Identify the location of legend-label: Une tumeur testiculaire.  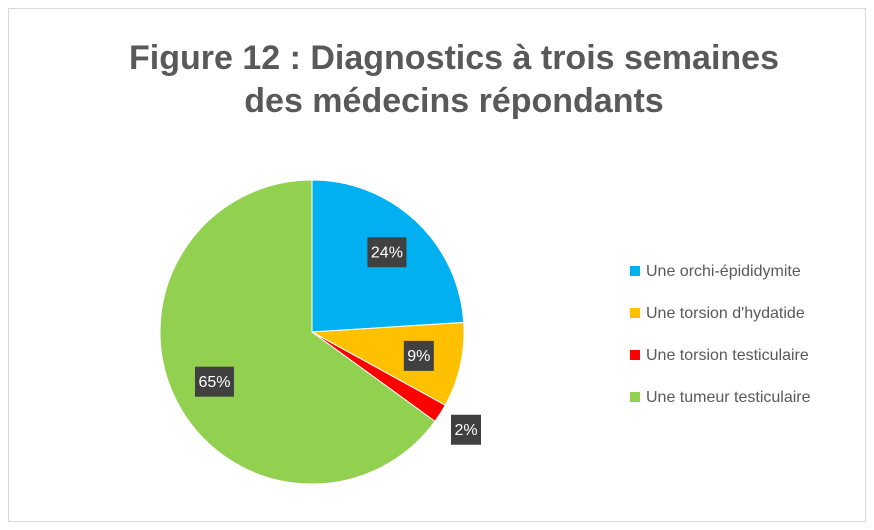
(728, 397).